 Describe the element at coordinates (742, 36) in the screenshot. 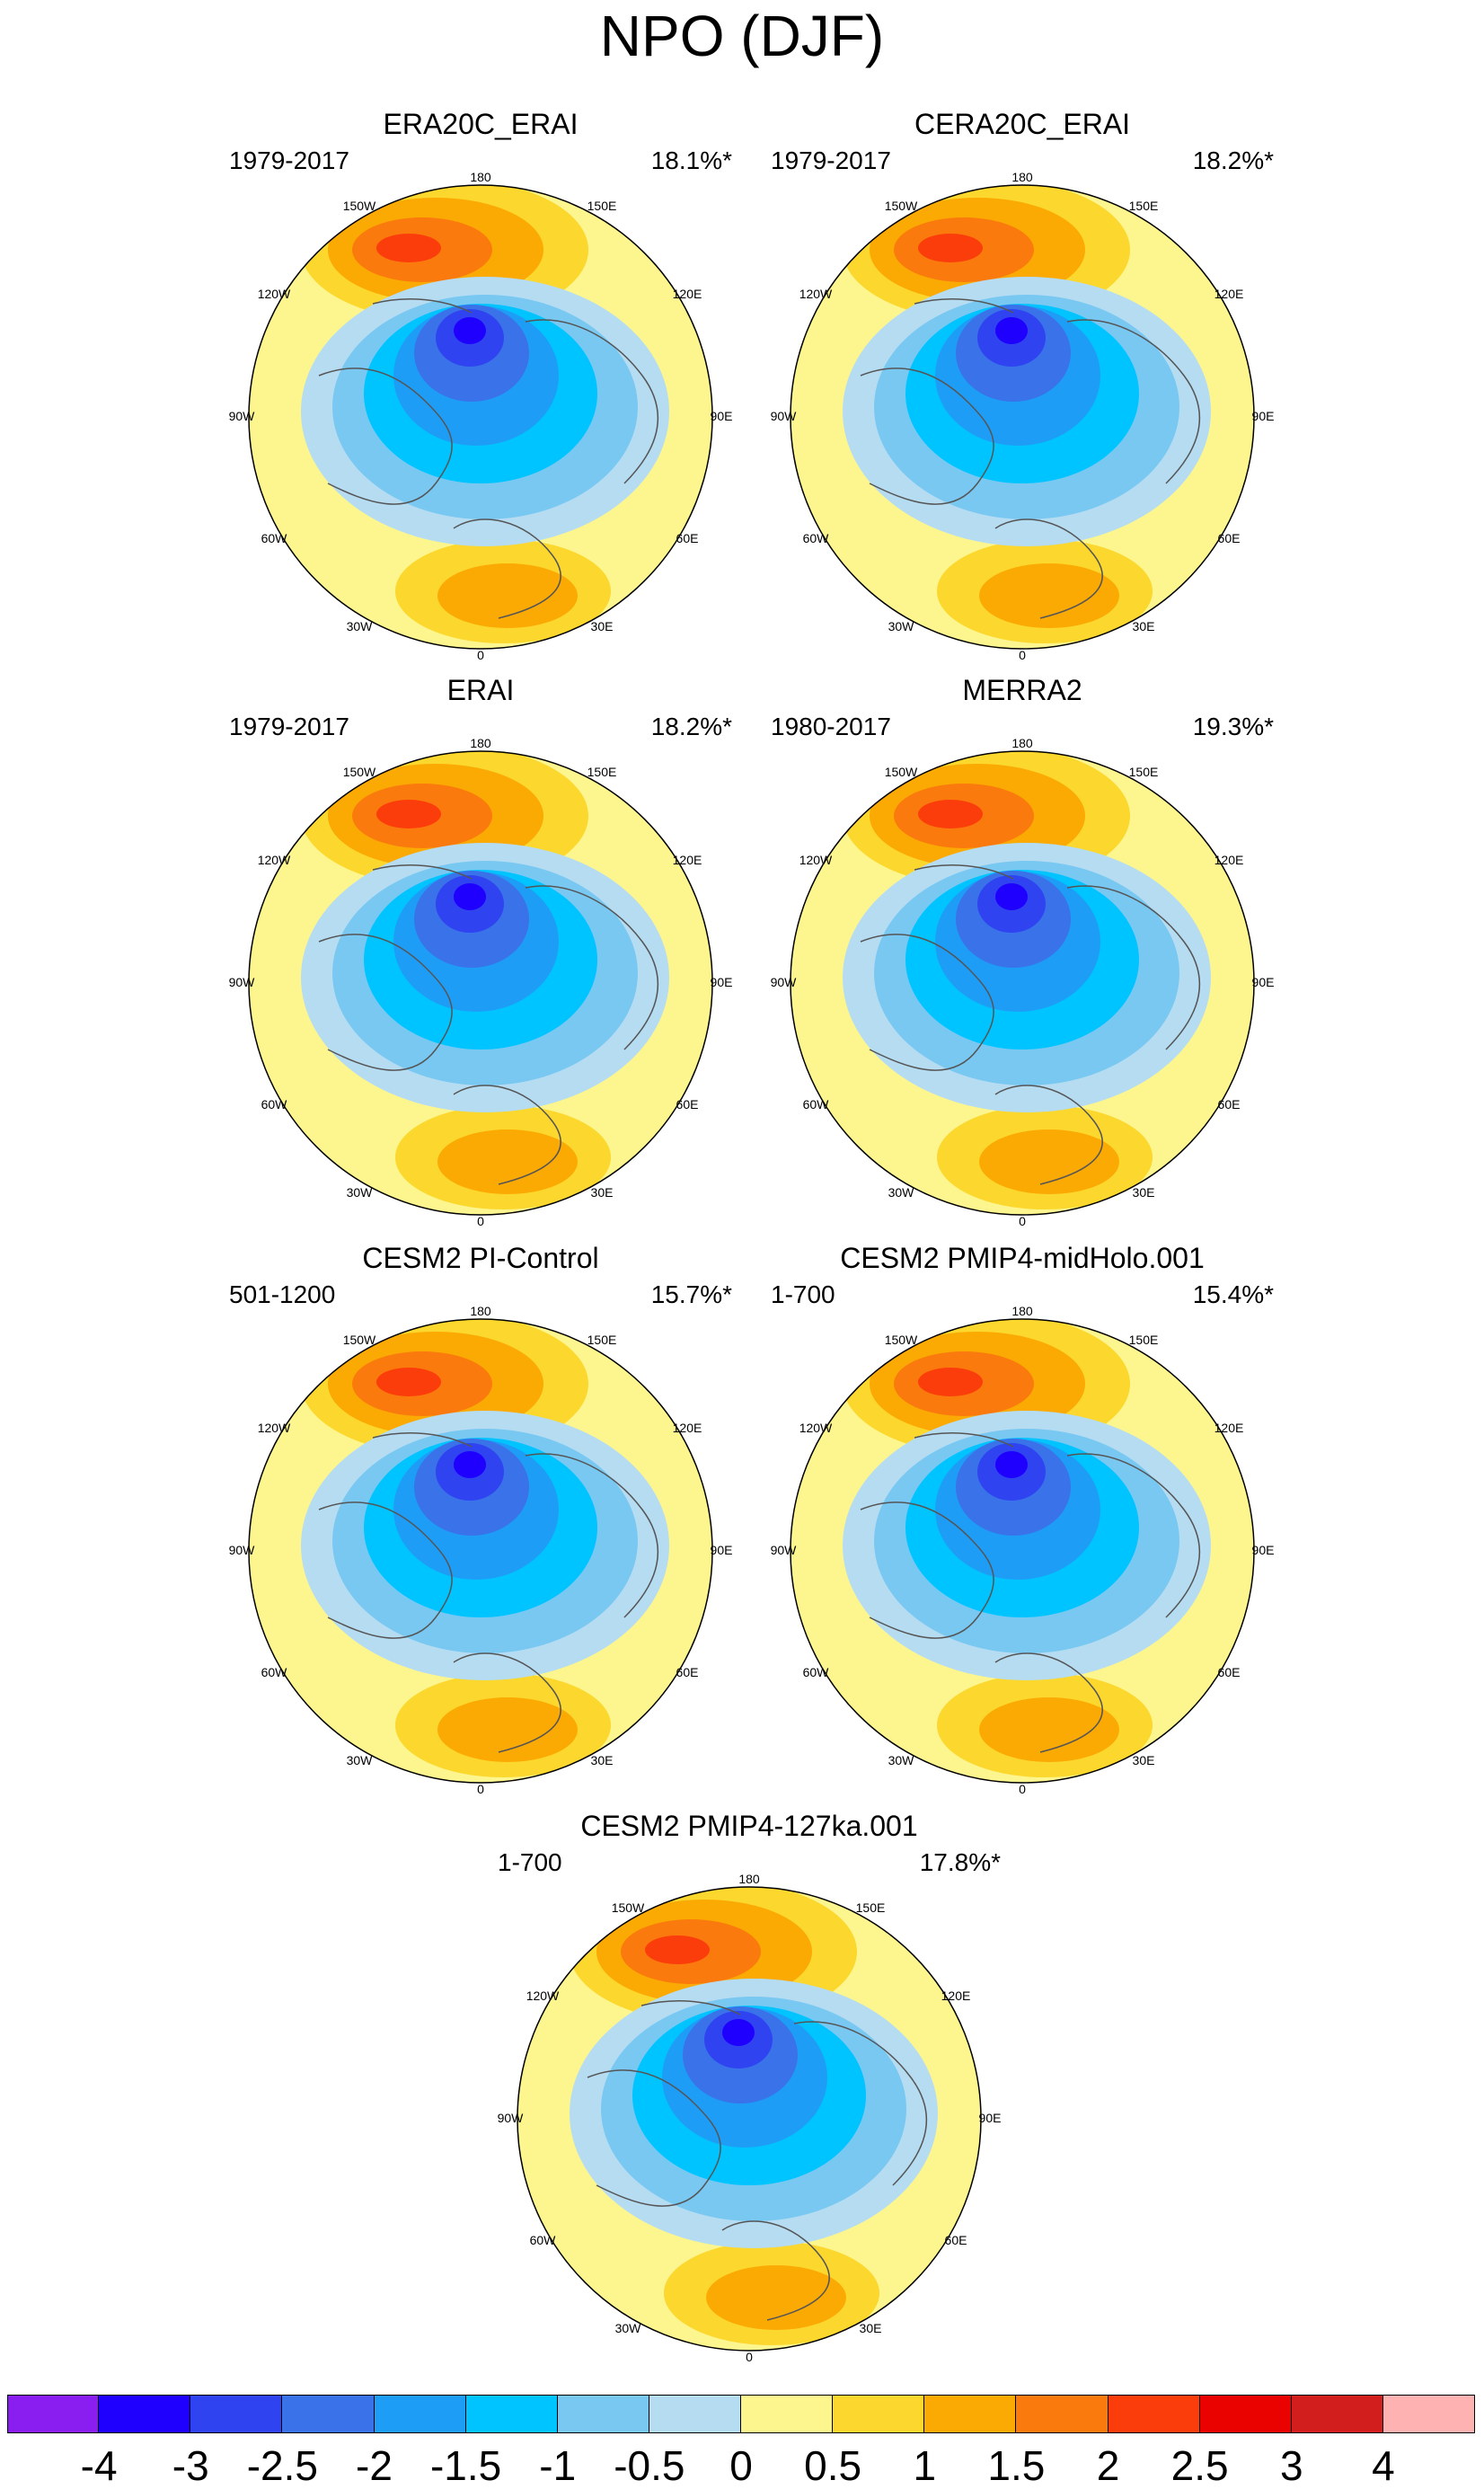

I see `figure-title: NPO (DJF)` at that location.